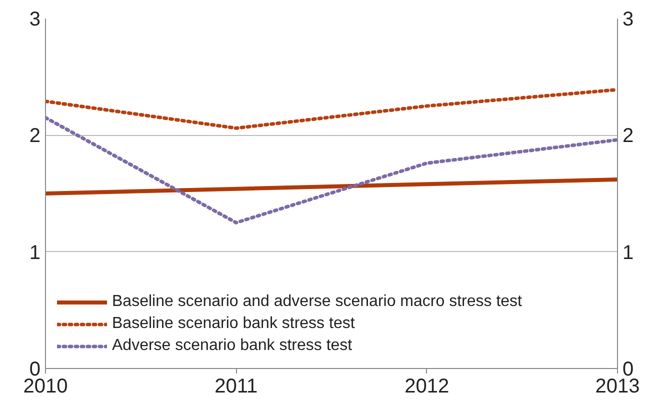  I want to click on y2-tick-label: 2, so click(628, 136).